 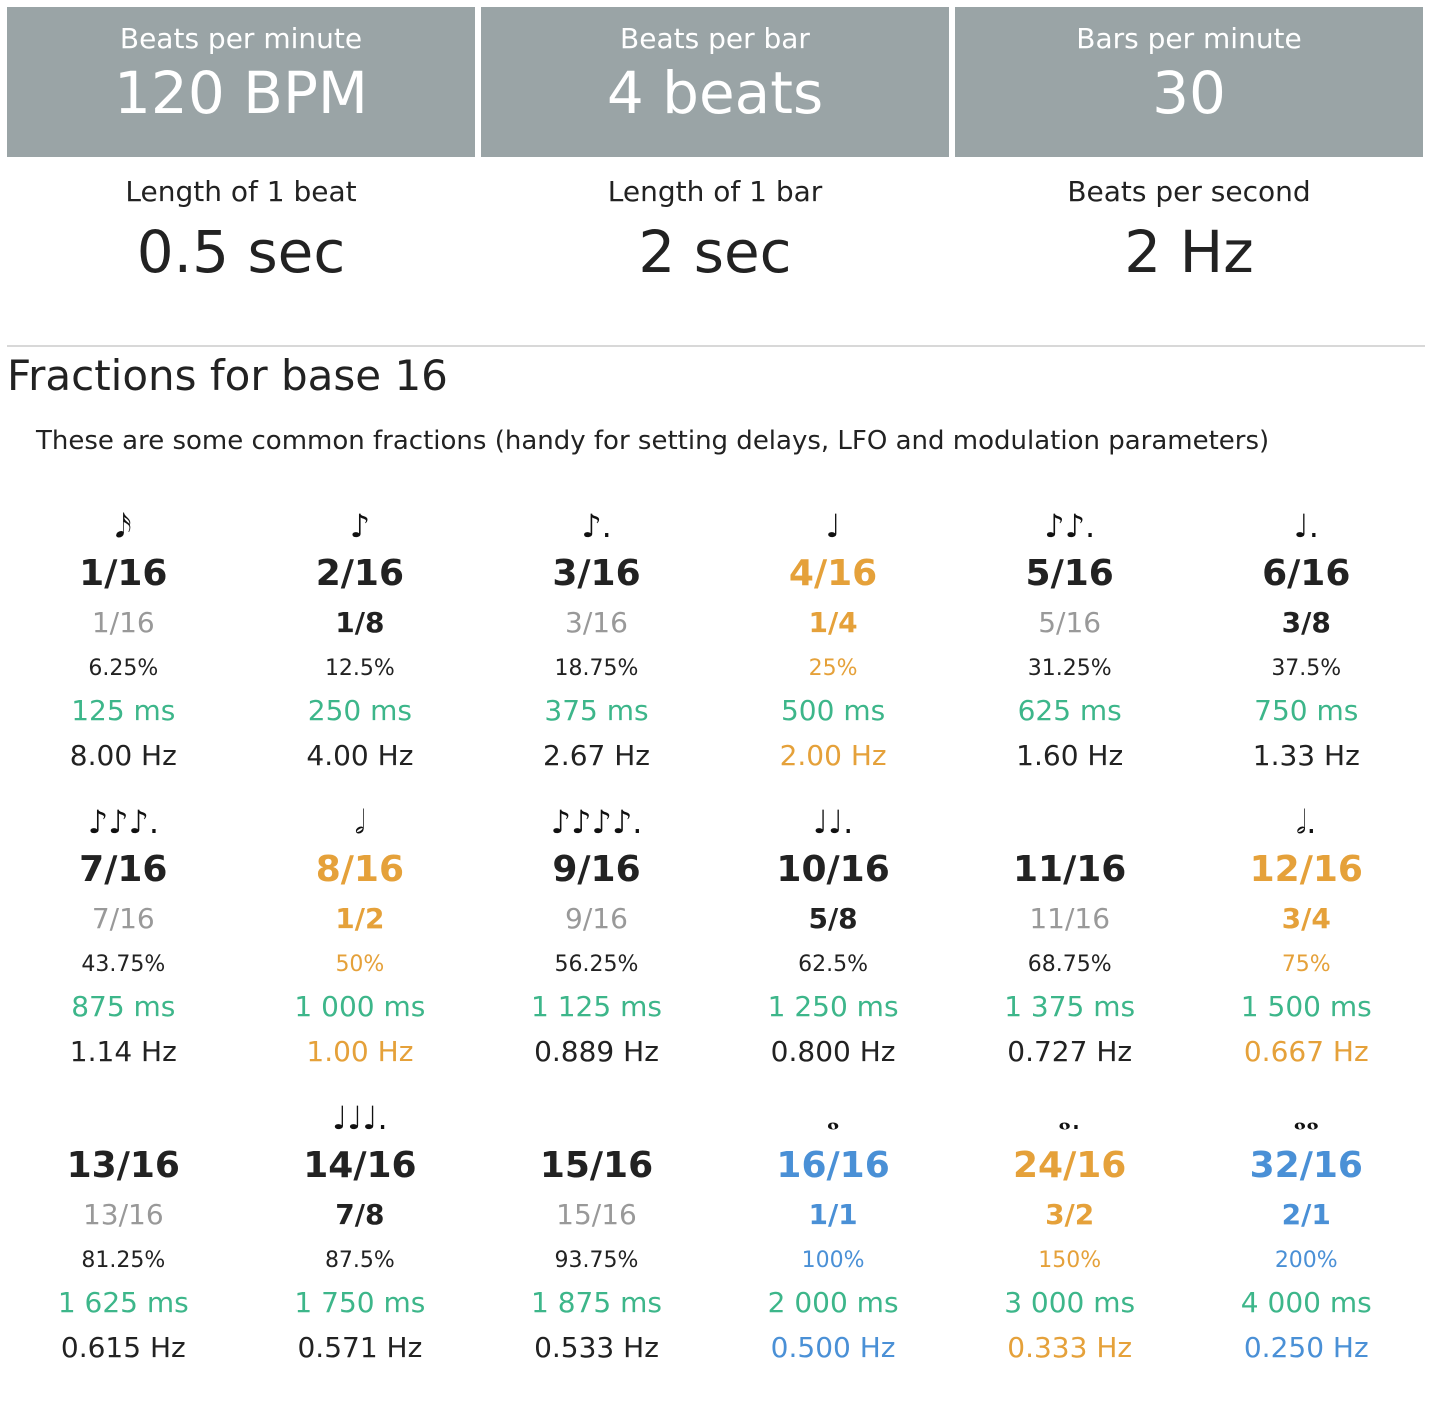 I want to click on milliseconds: 500 ms, so click(x=833, y=710).